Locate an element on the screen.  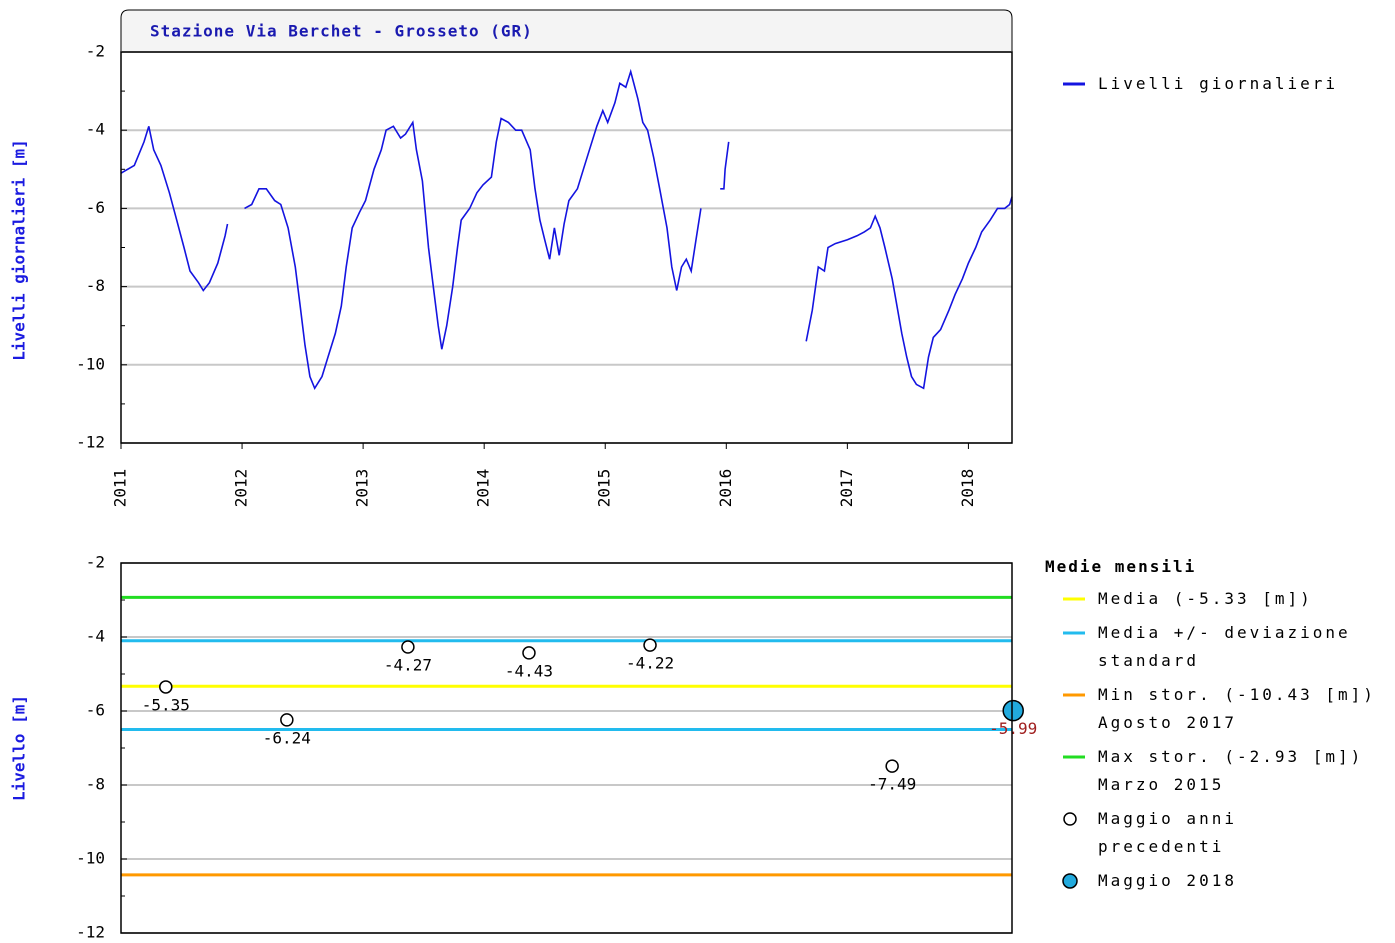
x-tick-label: 2016 is located at coordinates (725, 488).